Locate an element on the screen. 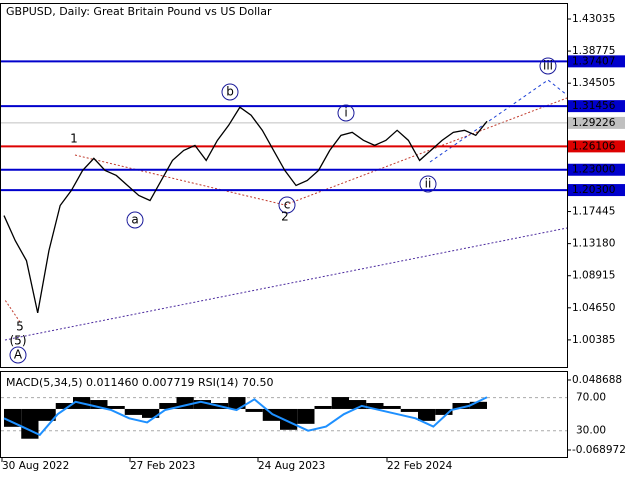 Image resolution: width=640 pixels, height=480 pixels. y-tick-label: 0.048688 is located at coordinates (597, 380).